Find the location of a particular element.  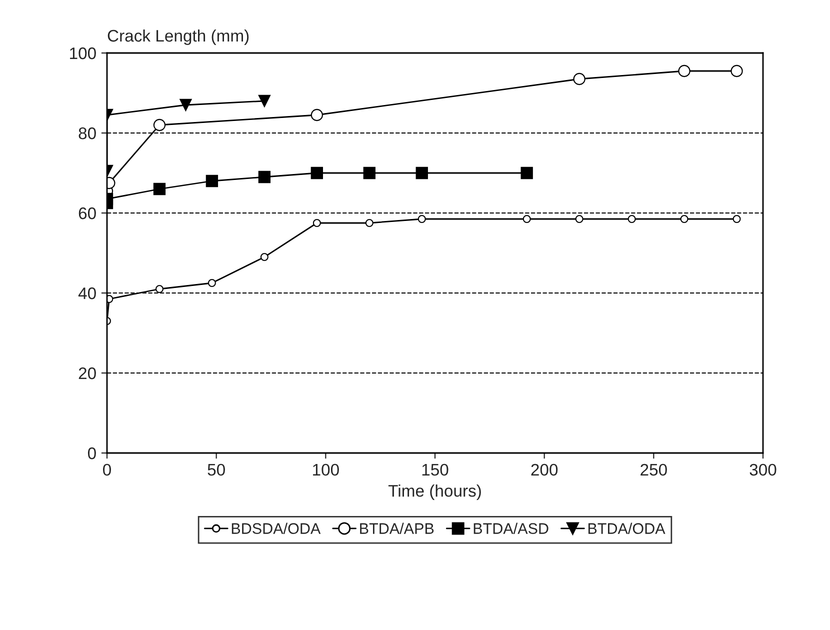

y-tick-label: 40 is located at coordinates (87, 293).